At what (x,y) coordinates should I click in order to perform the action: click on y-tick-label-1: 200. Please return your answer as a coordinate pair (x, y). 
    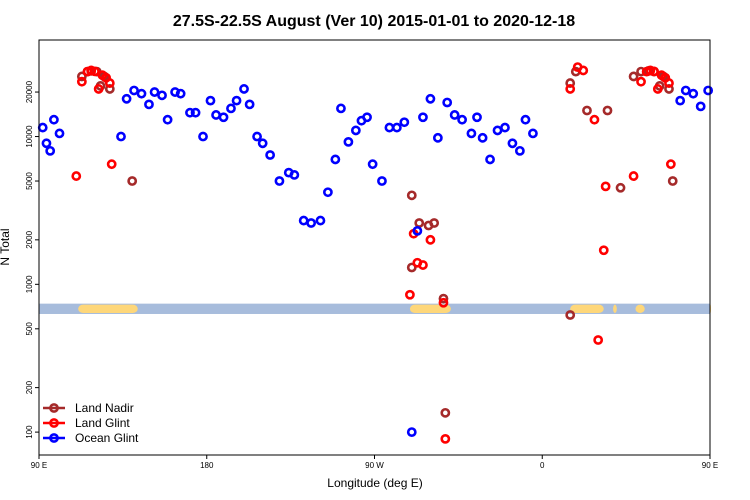
    Looking at the image, I should click on (29, 387).